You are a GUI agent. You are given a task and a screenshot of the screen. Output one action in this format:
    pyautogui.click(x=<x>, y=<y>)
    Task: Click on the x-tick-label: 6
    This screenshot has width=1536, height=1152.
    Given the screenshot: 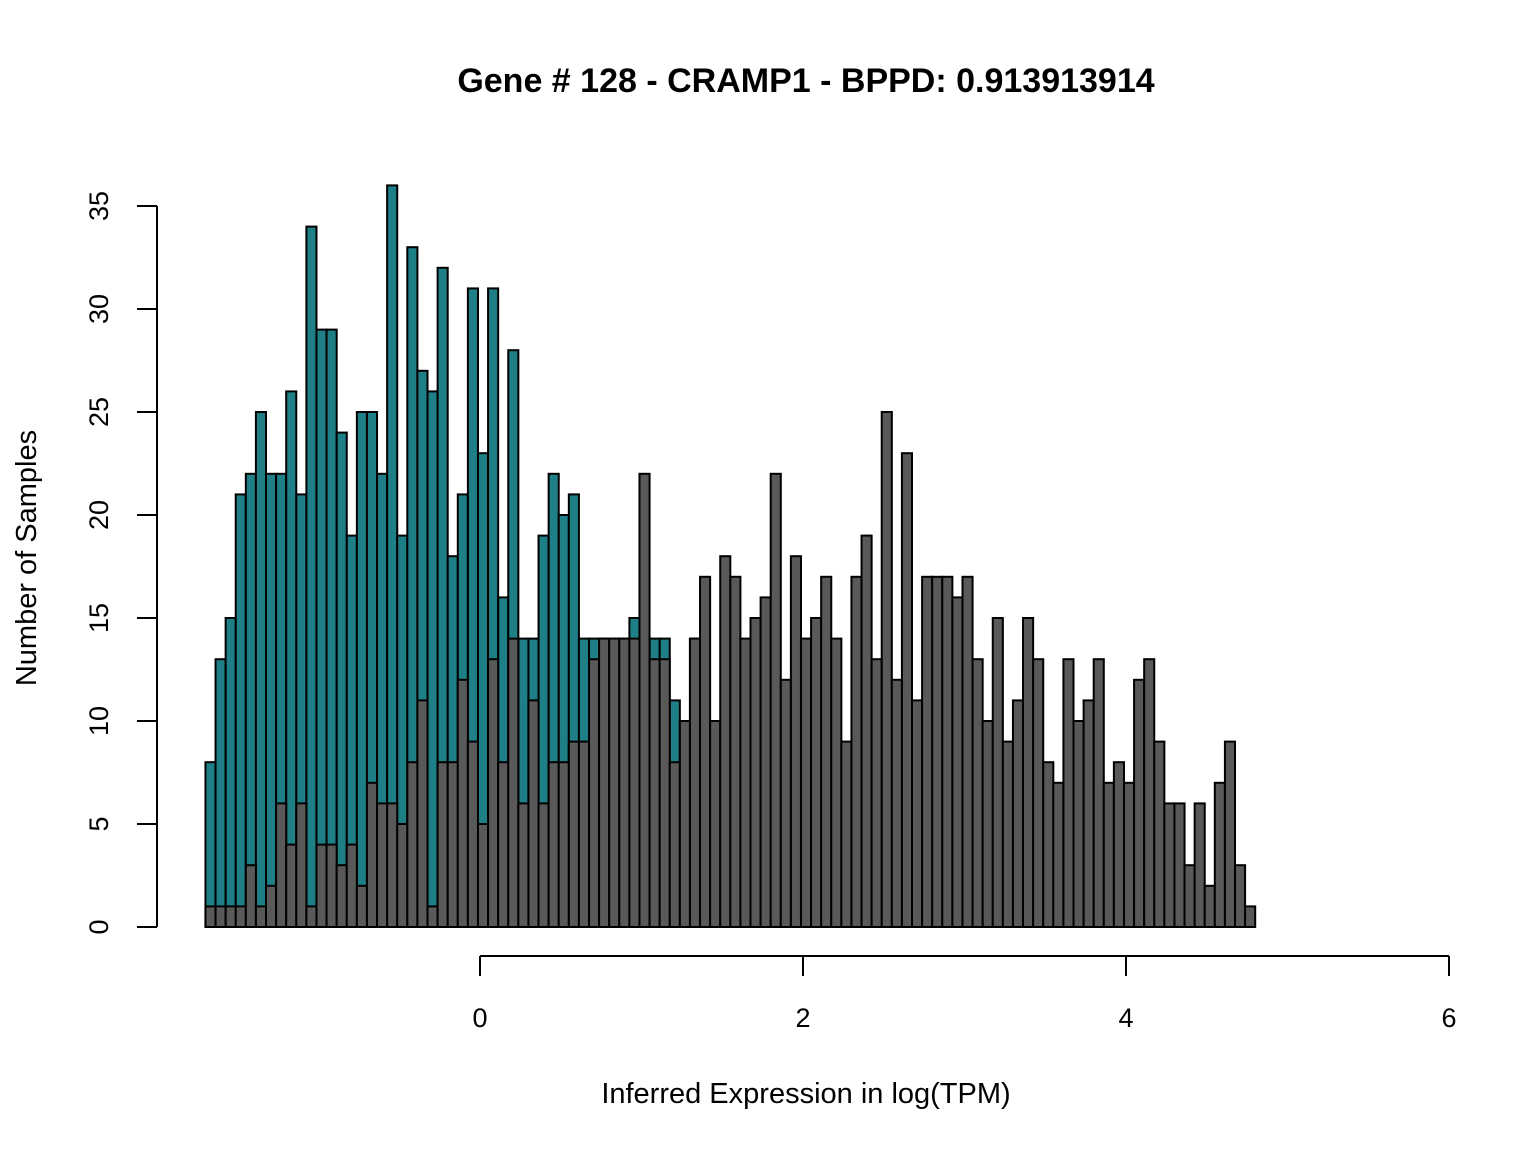 What is the action you would take?
    pyautogui.click(x=1448, y=1018)
    